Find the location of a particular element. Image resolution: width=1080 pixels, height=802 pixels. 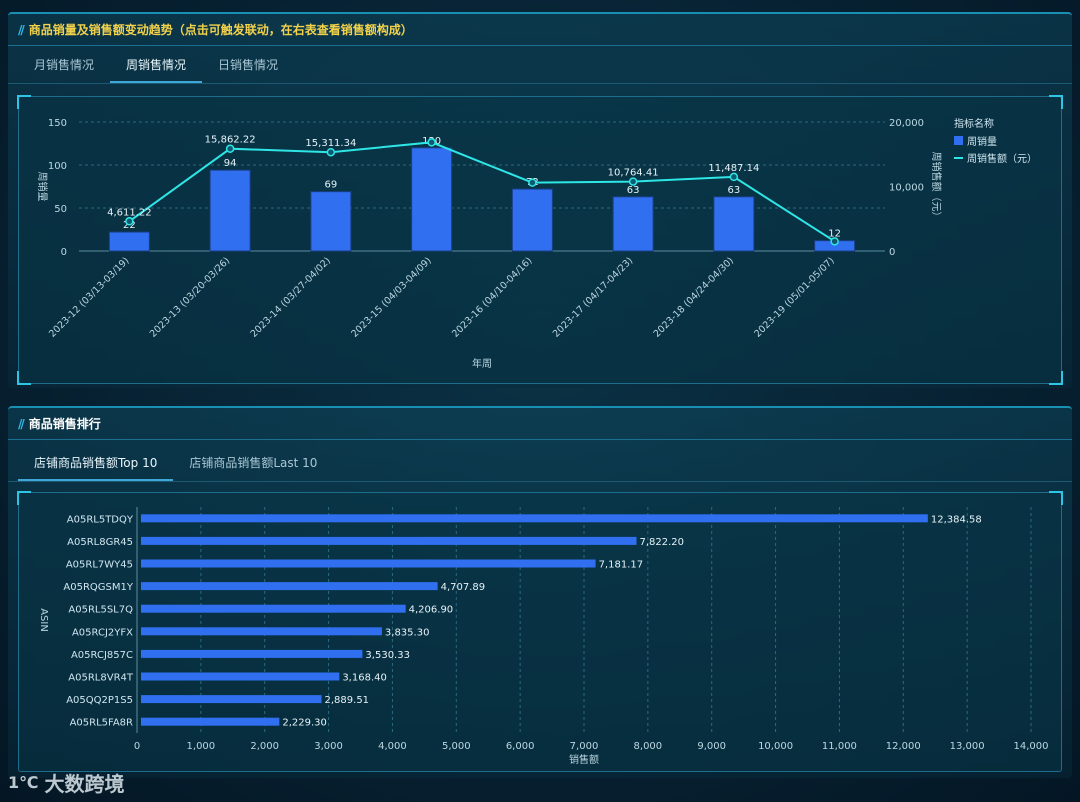

logo-mark: 1℃ is located at coordinates (23, 782).